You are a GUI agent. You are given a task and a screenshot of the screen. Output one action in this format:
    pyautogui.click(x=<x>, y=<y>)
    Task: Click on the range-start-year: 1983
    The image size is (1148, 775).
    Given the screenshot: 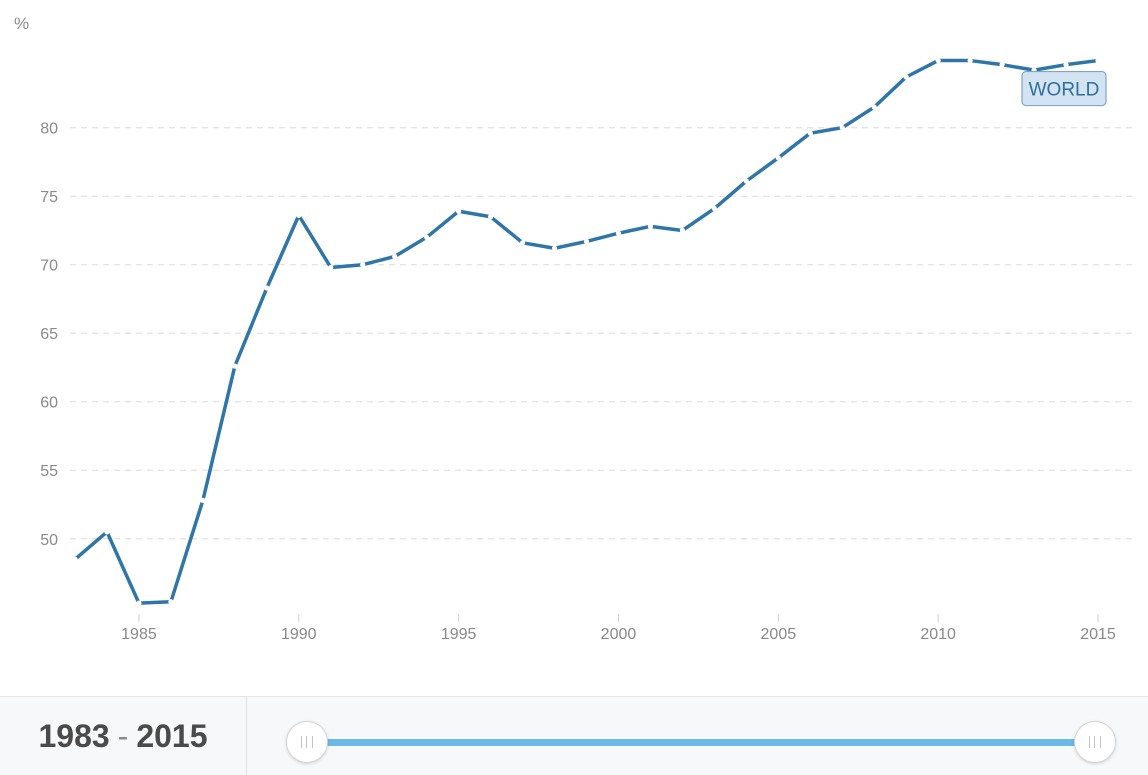 What is the action you would take?
    pyautogui.click(x=74, y=735)
    